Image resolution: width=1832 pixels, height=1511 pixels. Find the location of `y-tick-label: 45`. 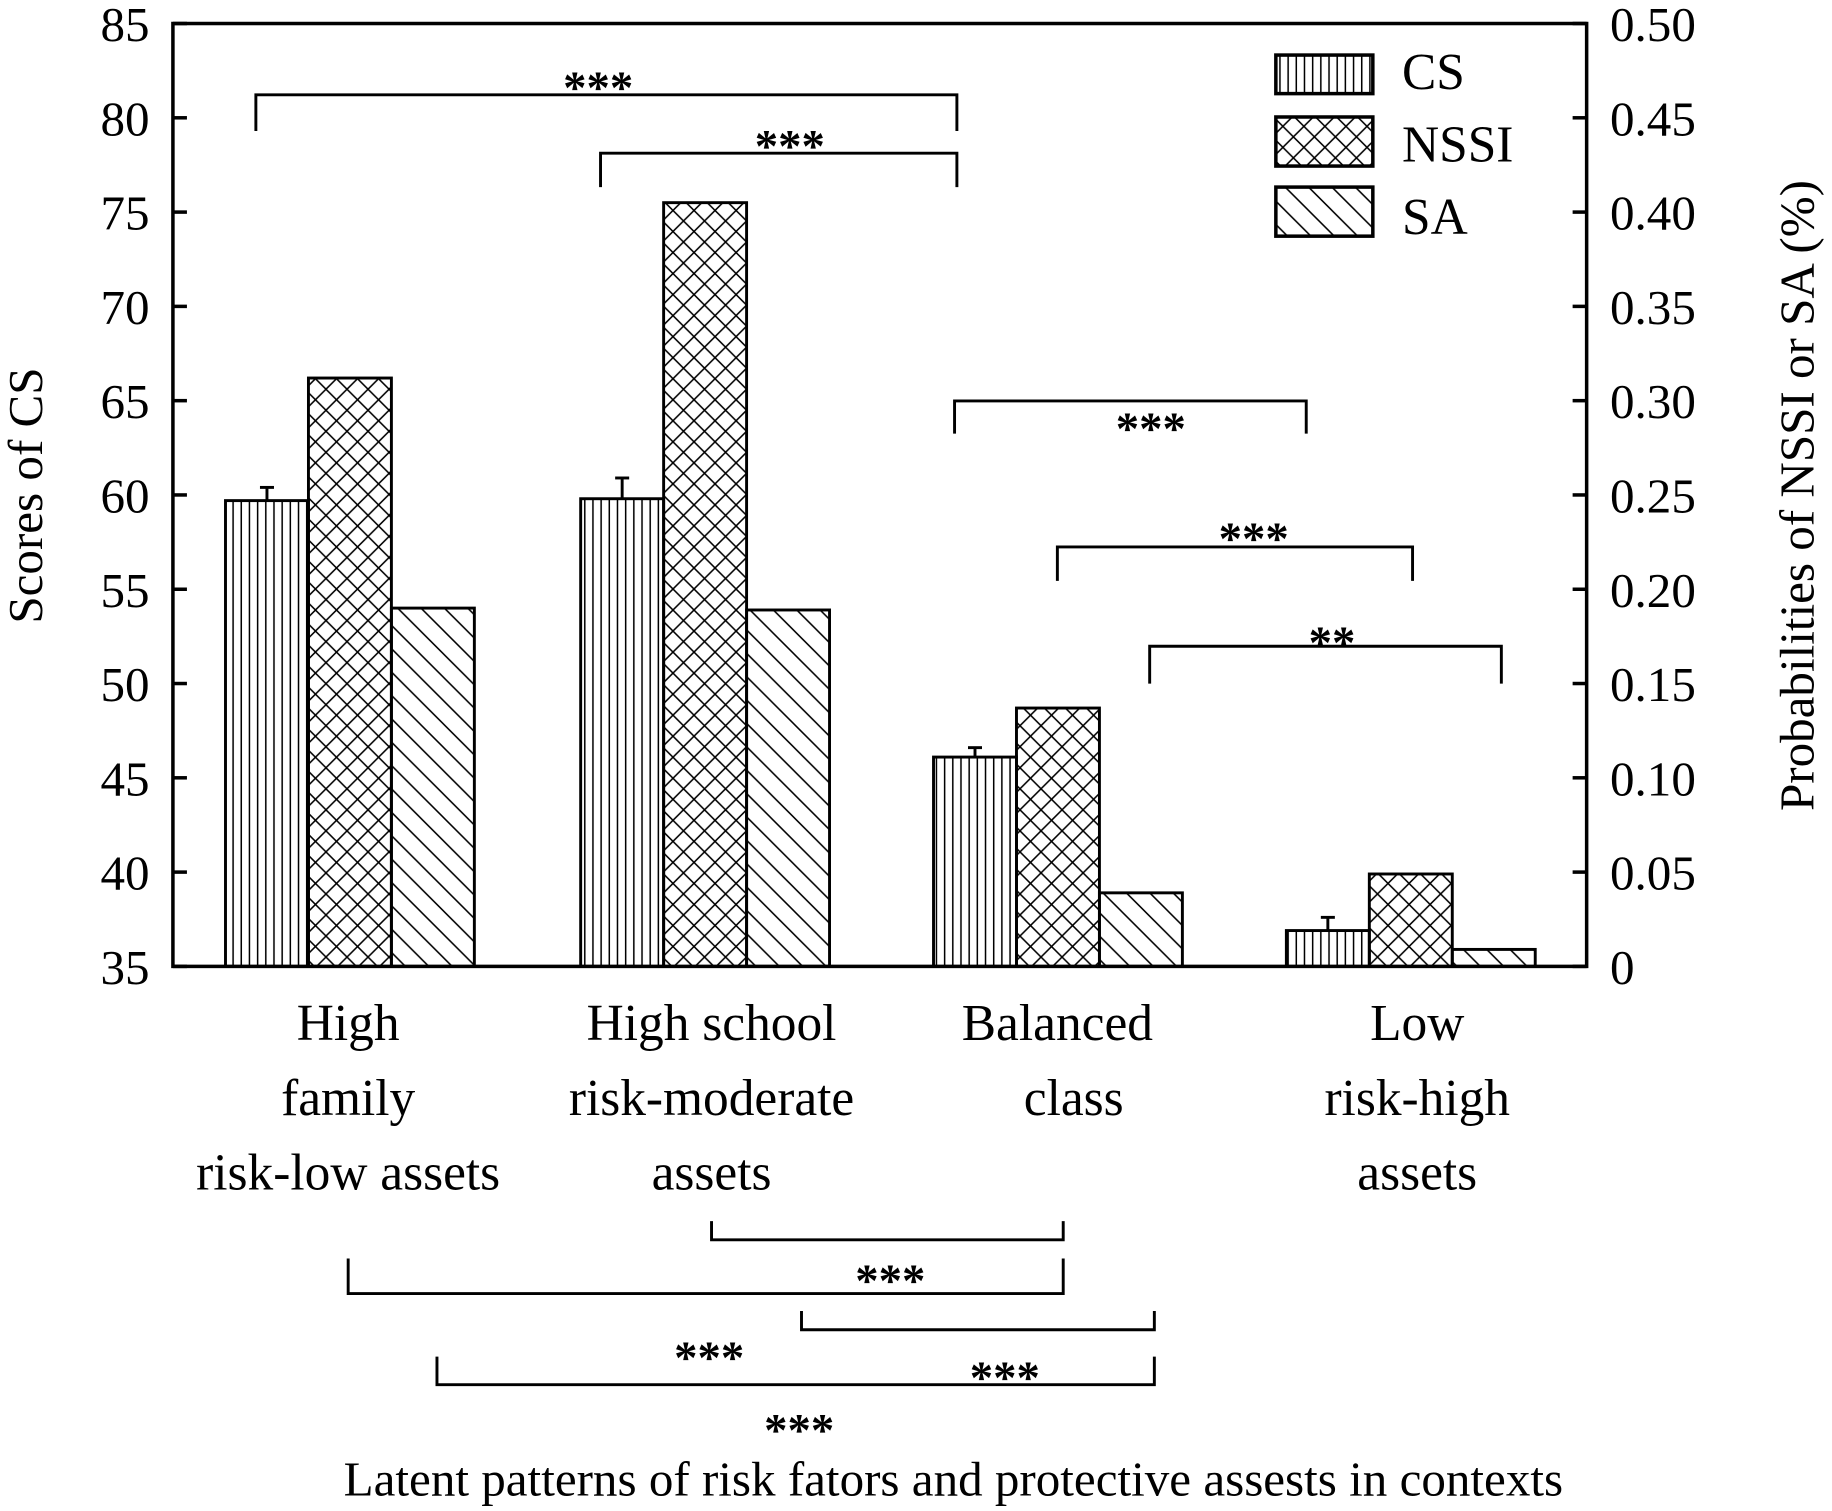

y-tick-label: 45 is located at coordinates (124, 778).